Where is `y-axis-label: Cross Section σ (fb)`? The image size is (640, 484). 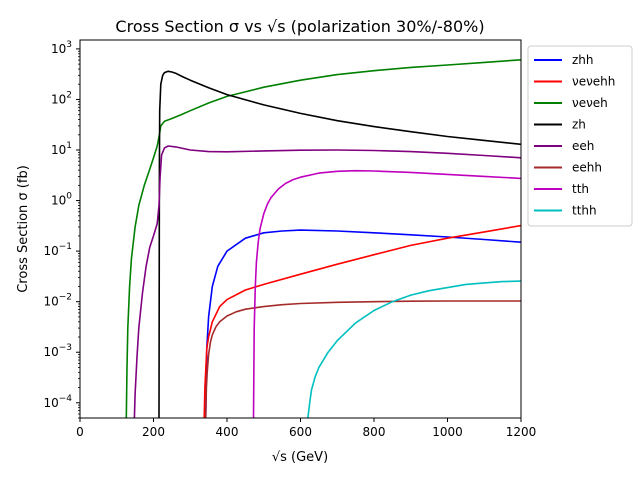 y-axis-label: Cross Section σ (fb) is located at coordinates (23, 229).